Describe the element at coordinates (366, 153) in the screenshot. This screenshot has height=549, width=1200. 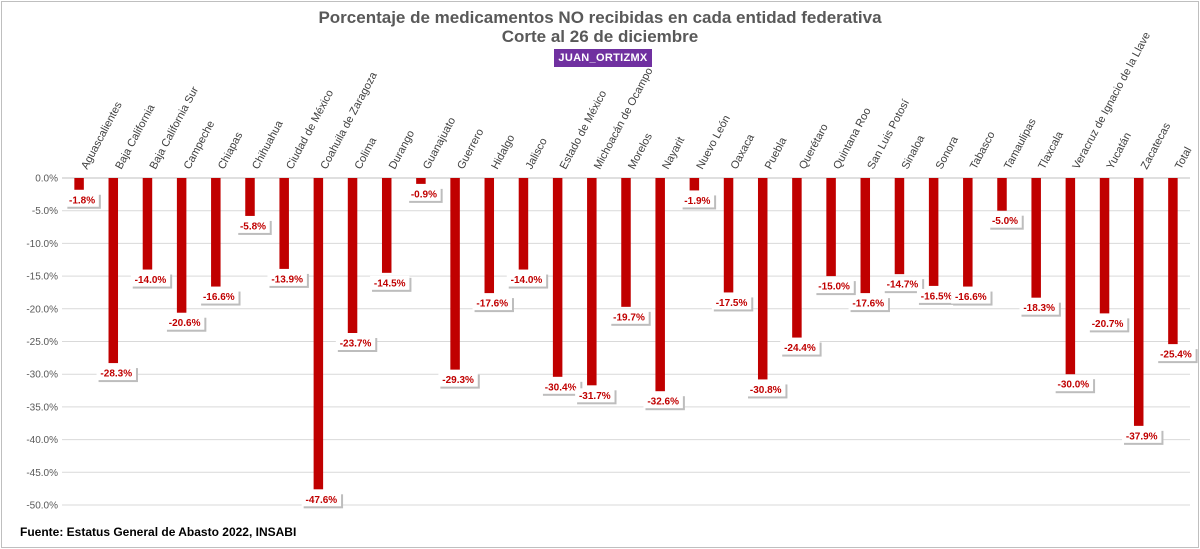
I see `category-label: Colima` at that location.